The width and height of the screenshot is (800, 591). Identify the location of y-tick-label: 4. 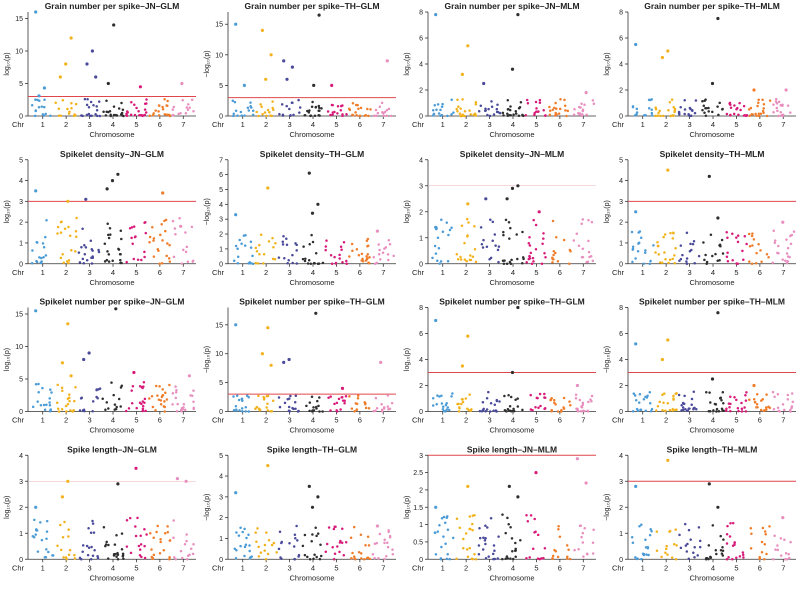
(621, 65).